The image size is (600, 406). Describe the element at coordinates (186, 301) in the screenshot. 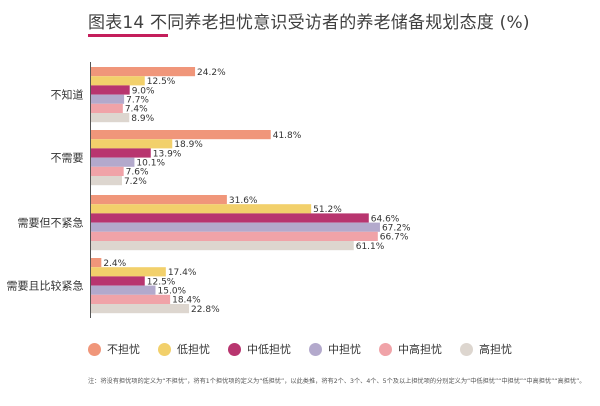

I see `bar-value-label: 18.4%` at that location.